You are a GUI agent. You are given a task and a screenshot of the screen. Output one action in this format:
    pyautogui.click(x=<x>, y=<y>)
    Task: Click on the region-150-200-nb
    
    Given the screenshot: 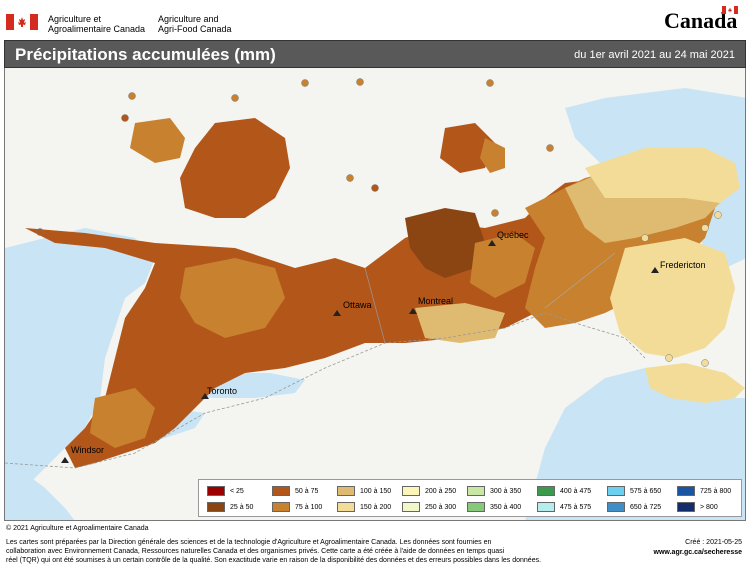 What is the action you would take?
    pyautogui.click(x=672, y=298)
    